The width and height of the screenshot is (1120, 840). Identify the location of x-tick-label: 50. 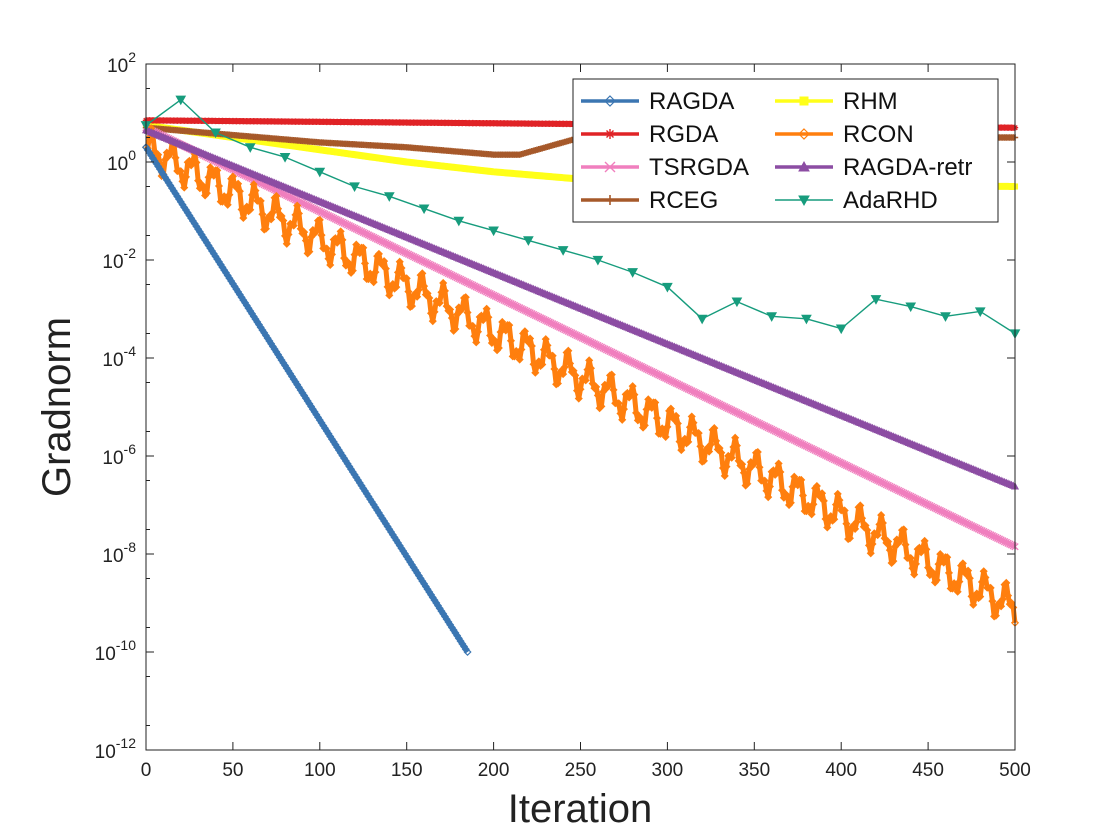
(232, 770).